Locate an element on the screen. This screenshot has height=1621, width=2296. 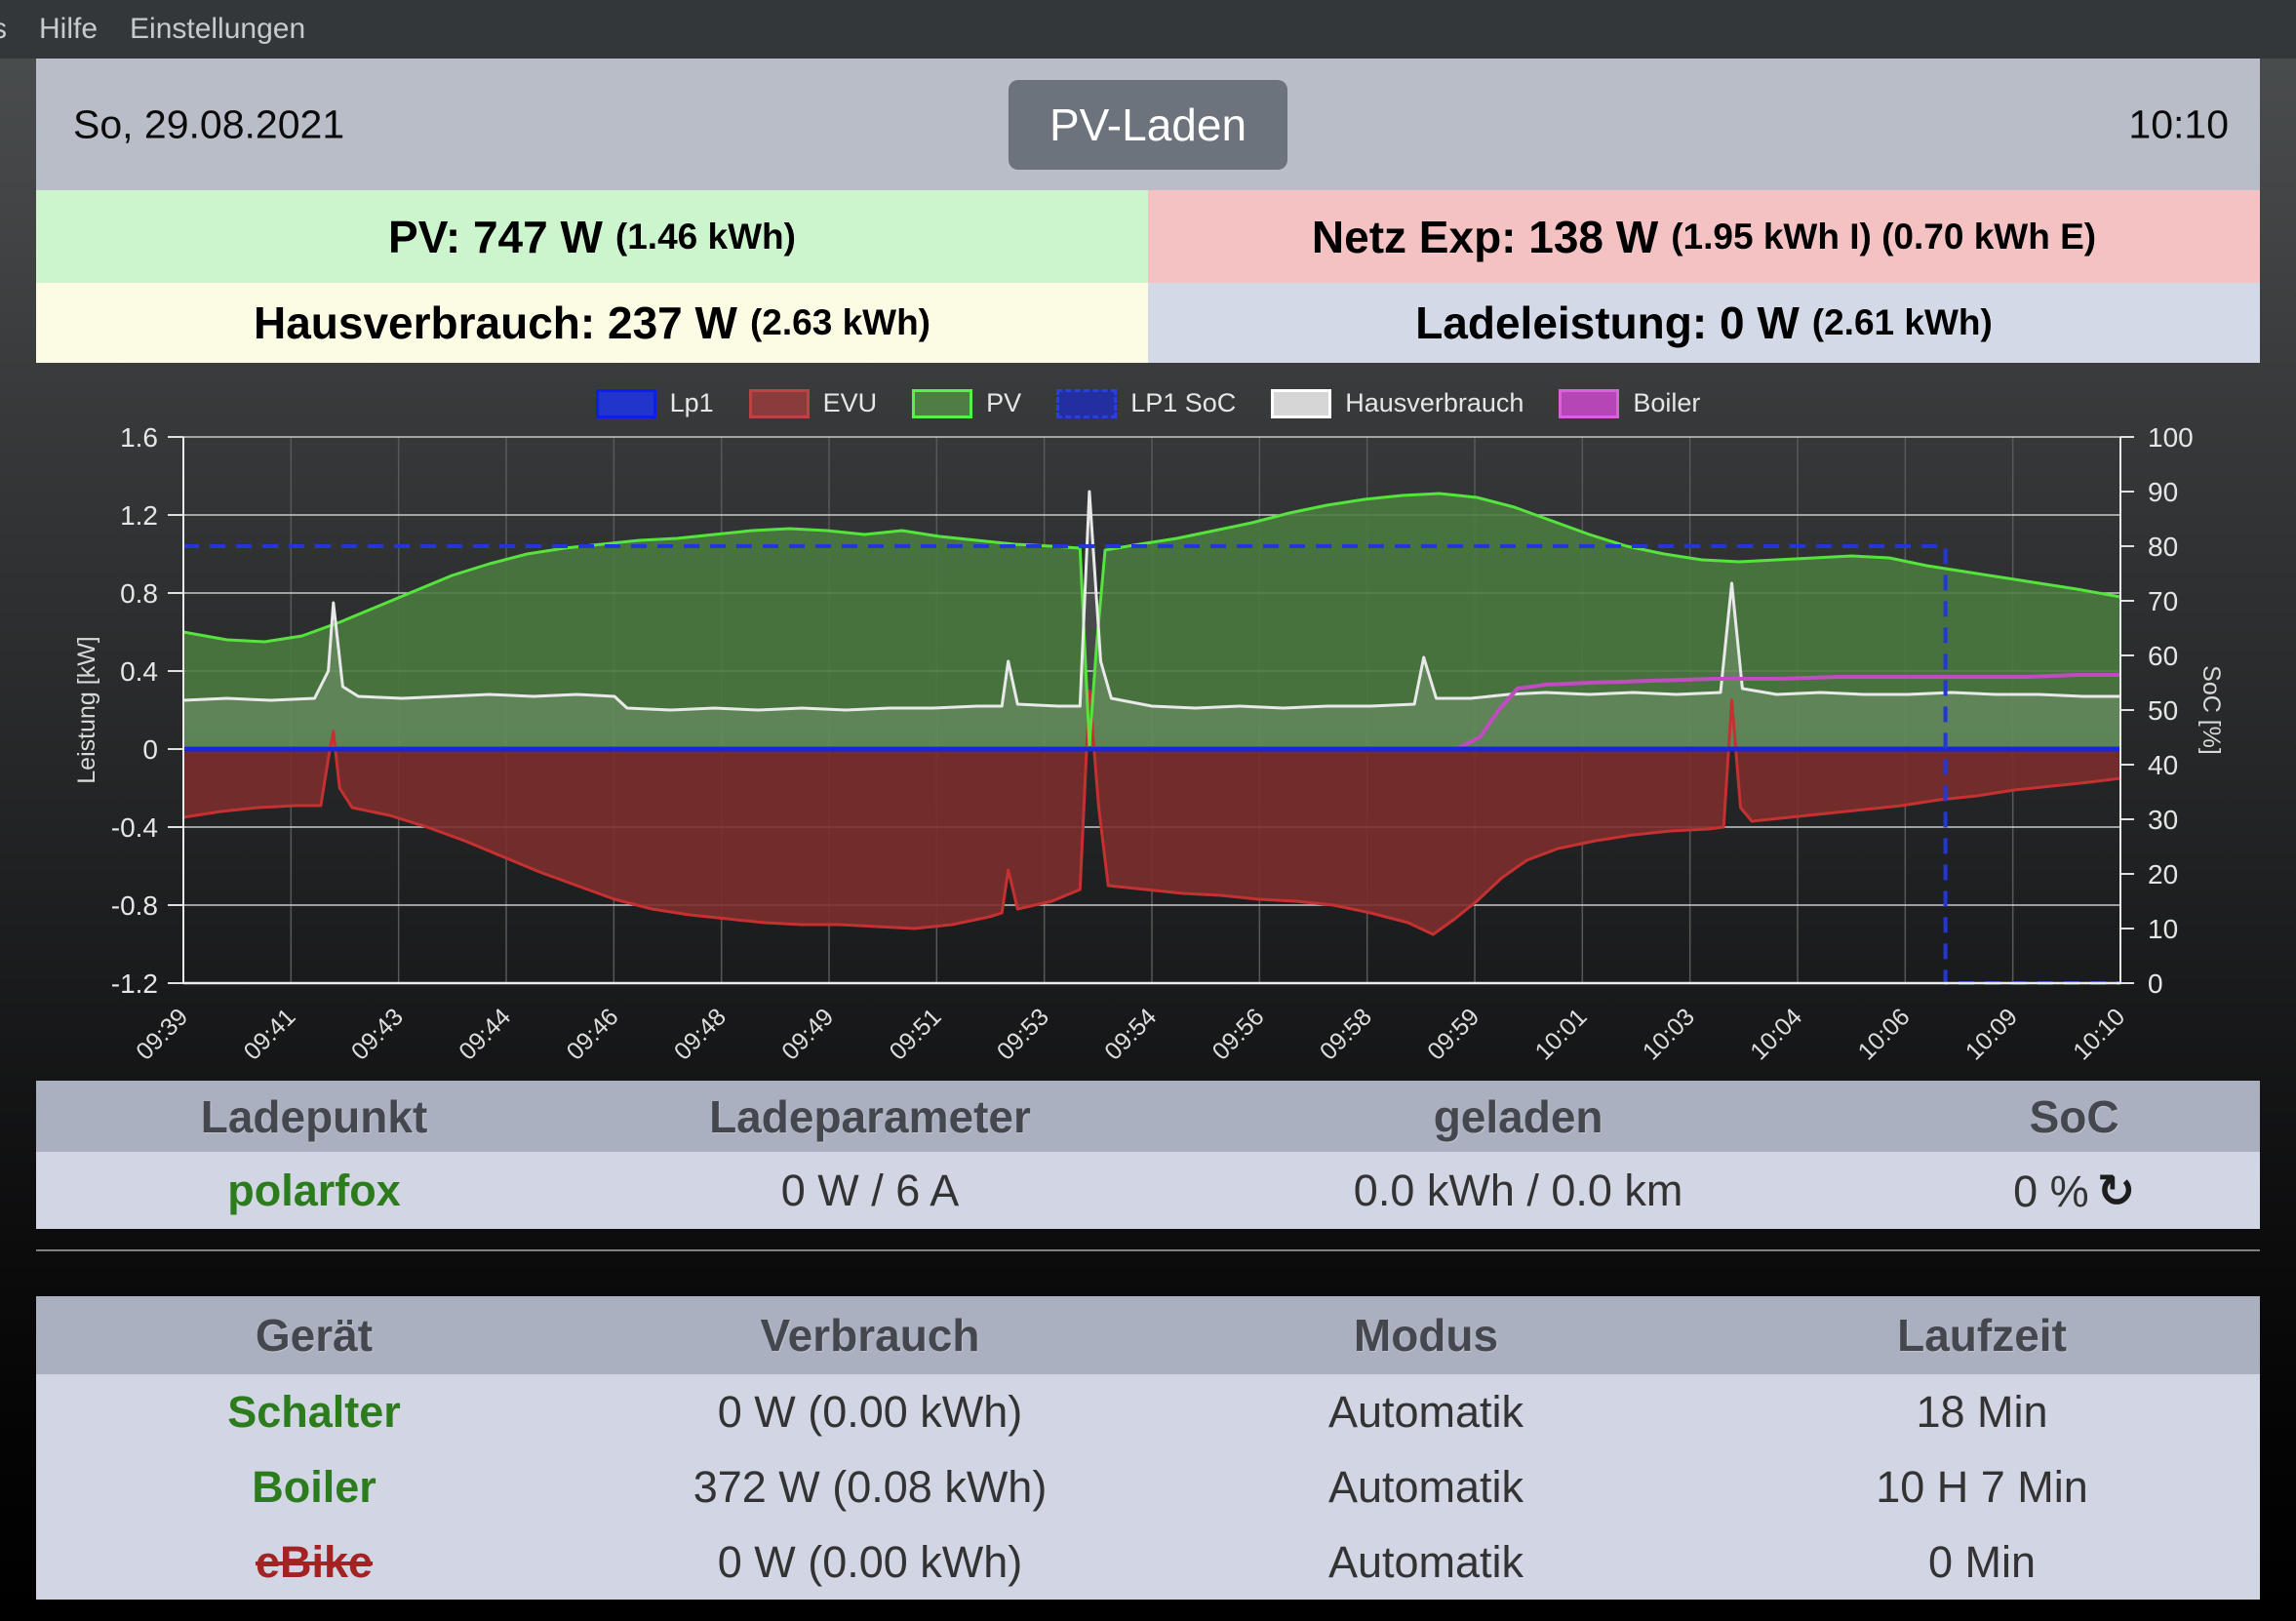
charge-energy-value: (2.61 kWh) is located at coordinates (1902, 322).